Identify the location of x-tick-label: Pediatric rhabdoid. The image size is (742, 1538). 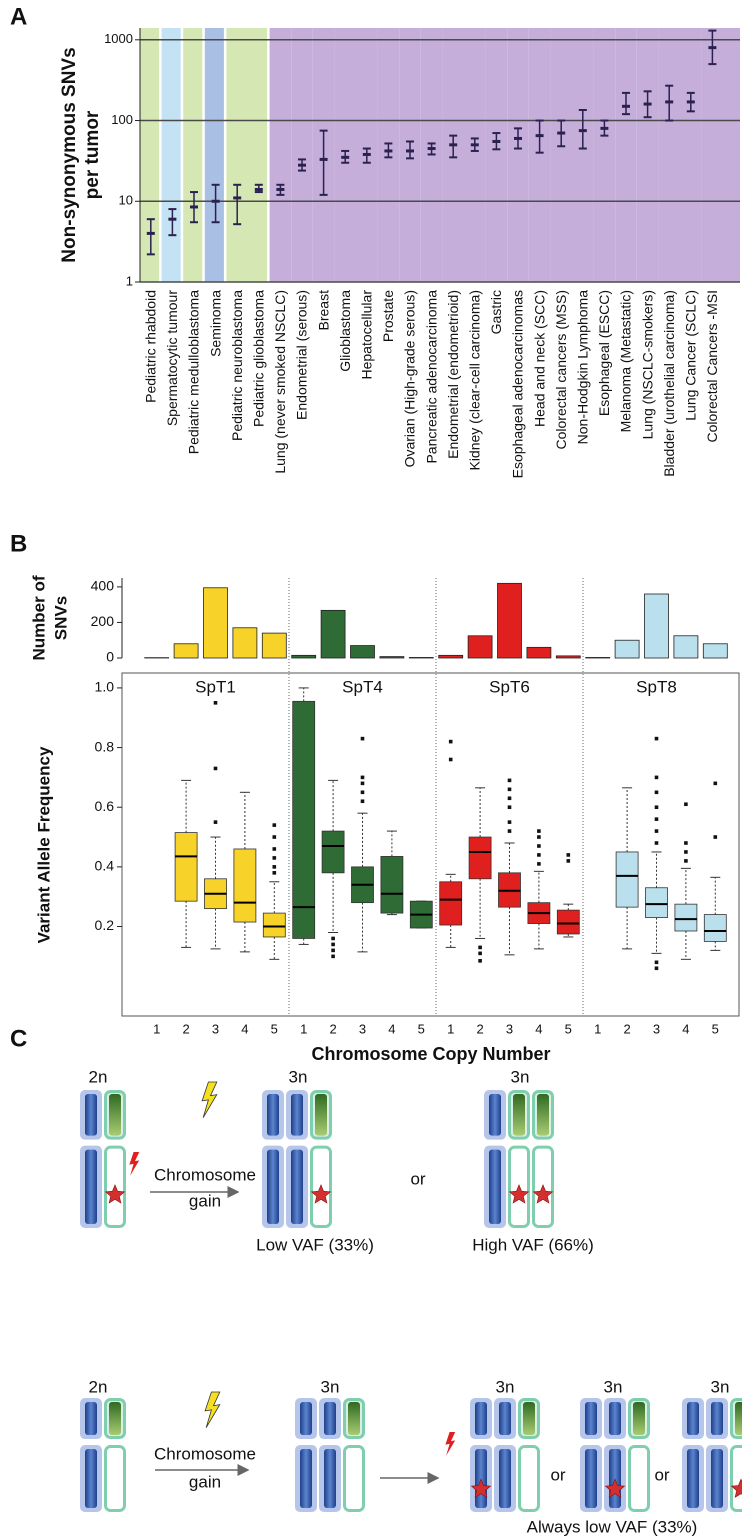
(151, 346).